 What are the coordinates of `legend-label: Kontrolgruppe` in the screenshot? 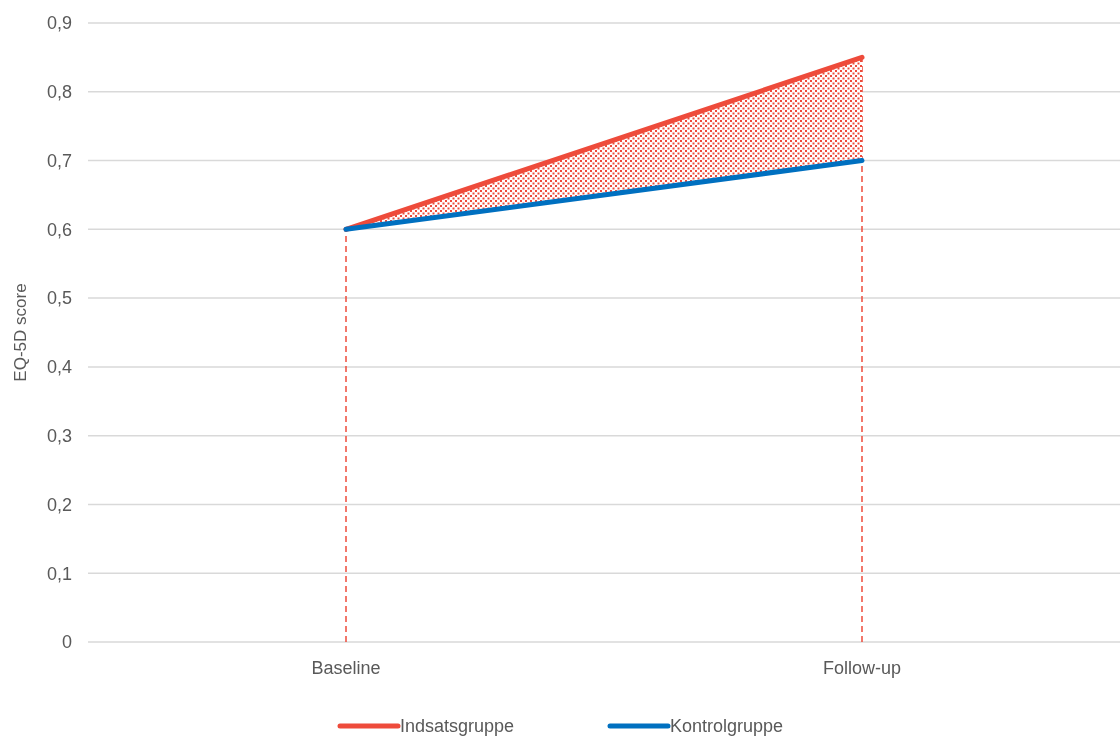 It's located at (727, 726).